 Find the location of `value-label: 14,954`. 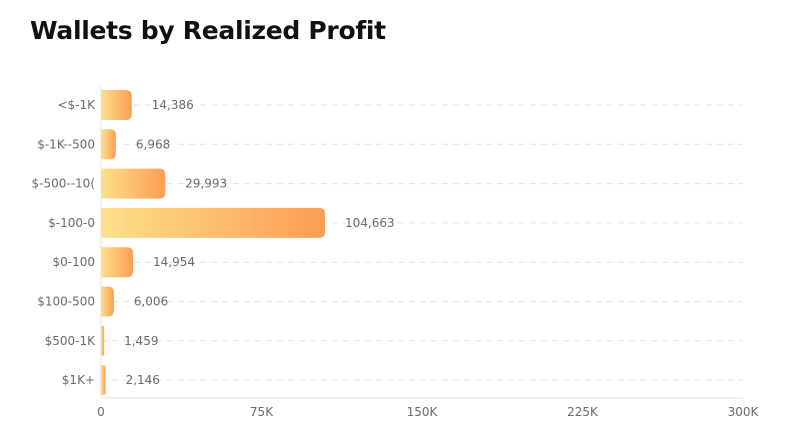

value-label: 14,954 is located at coordinates (174, 262).